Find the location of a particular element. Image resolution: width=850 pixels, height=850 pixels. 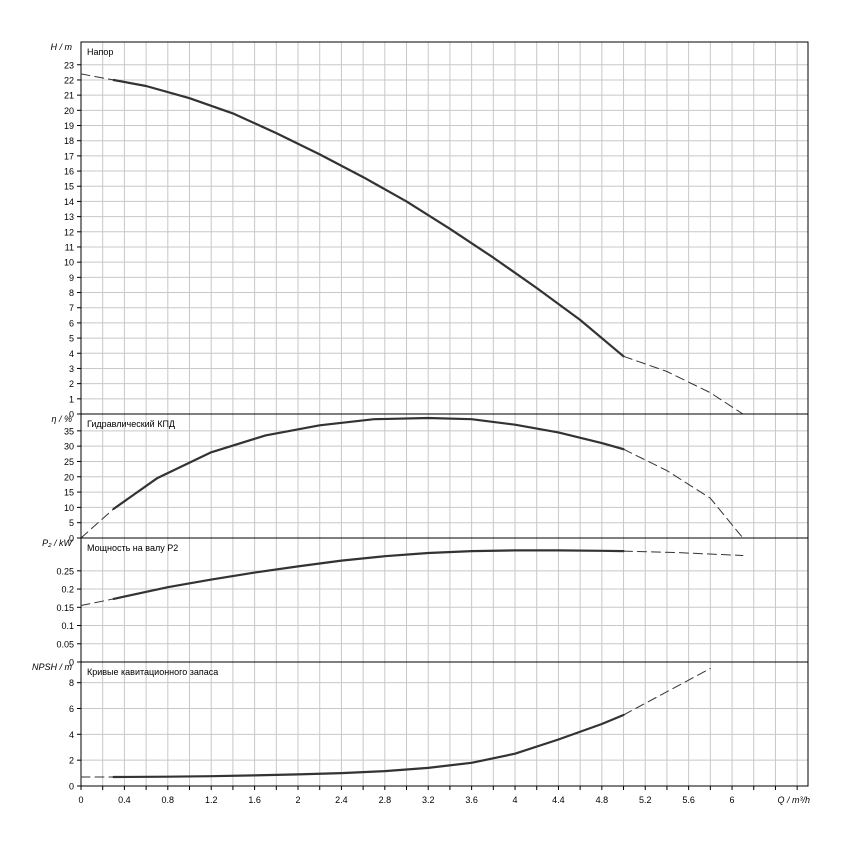

panel-title: Мощность на валу P2 is located at coordinates (132, 548).